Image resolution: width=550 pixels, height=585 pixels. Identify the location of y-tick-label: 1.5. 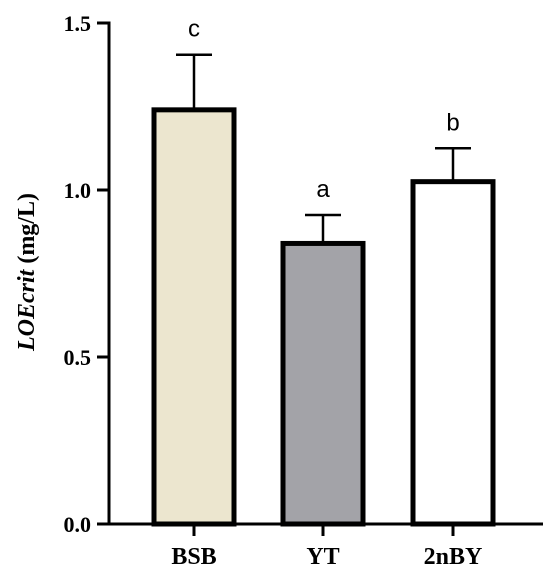
(78, 23).